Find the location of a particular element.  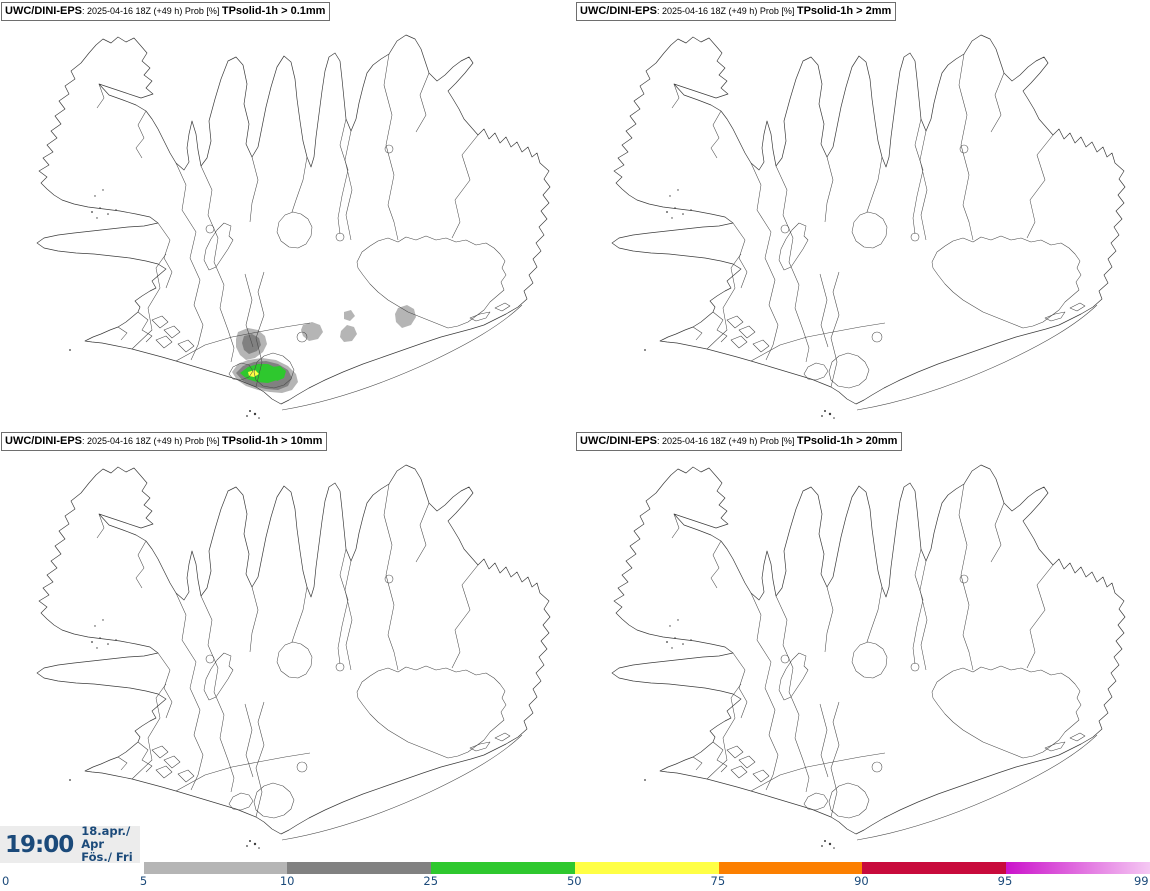

variable-label: TPsolid-1h > 20mm is located at coordinates (847, 441).